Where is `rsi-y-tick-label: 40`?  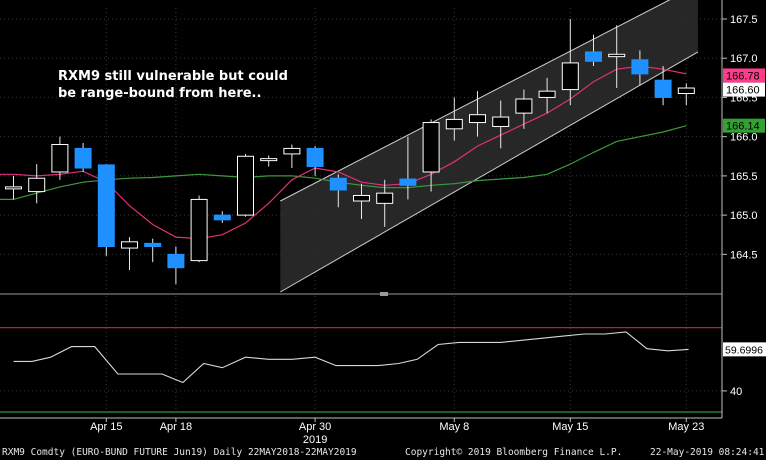 rsi-y-tick-label: 40 is located at coordinates (736, 392).